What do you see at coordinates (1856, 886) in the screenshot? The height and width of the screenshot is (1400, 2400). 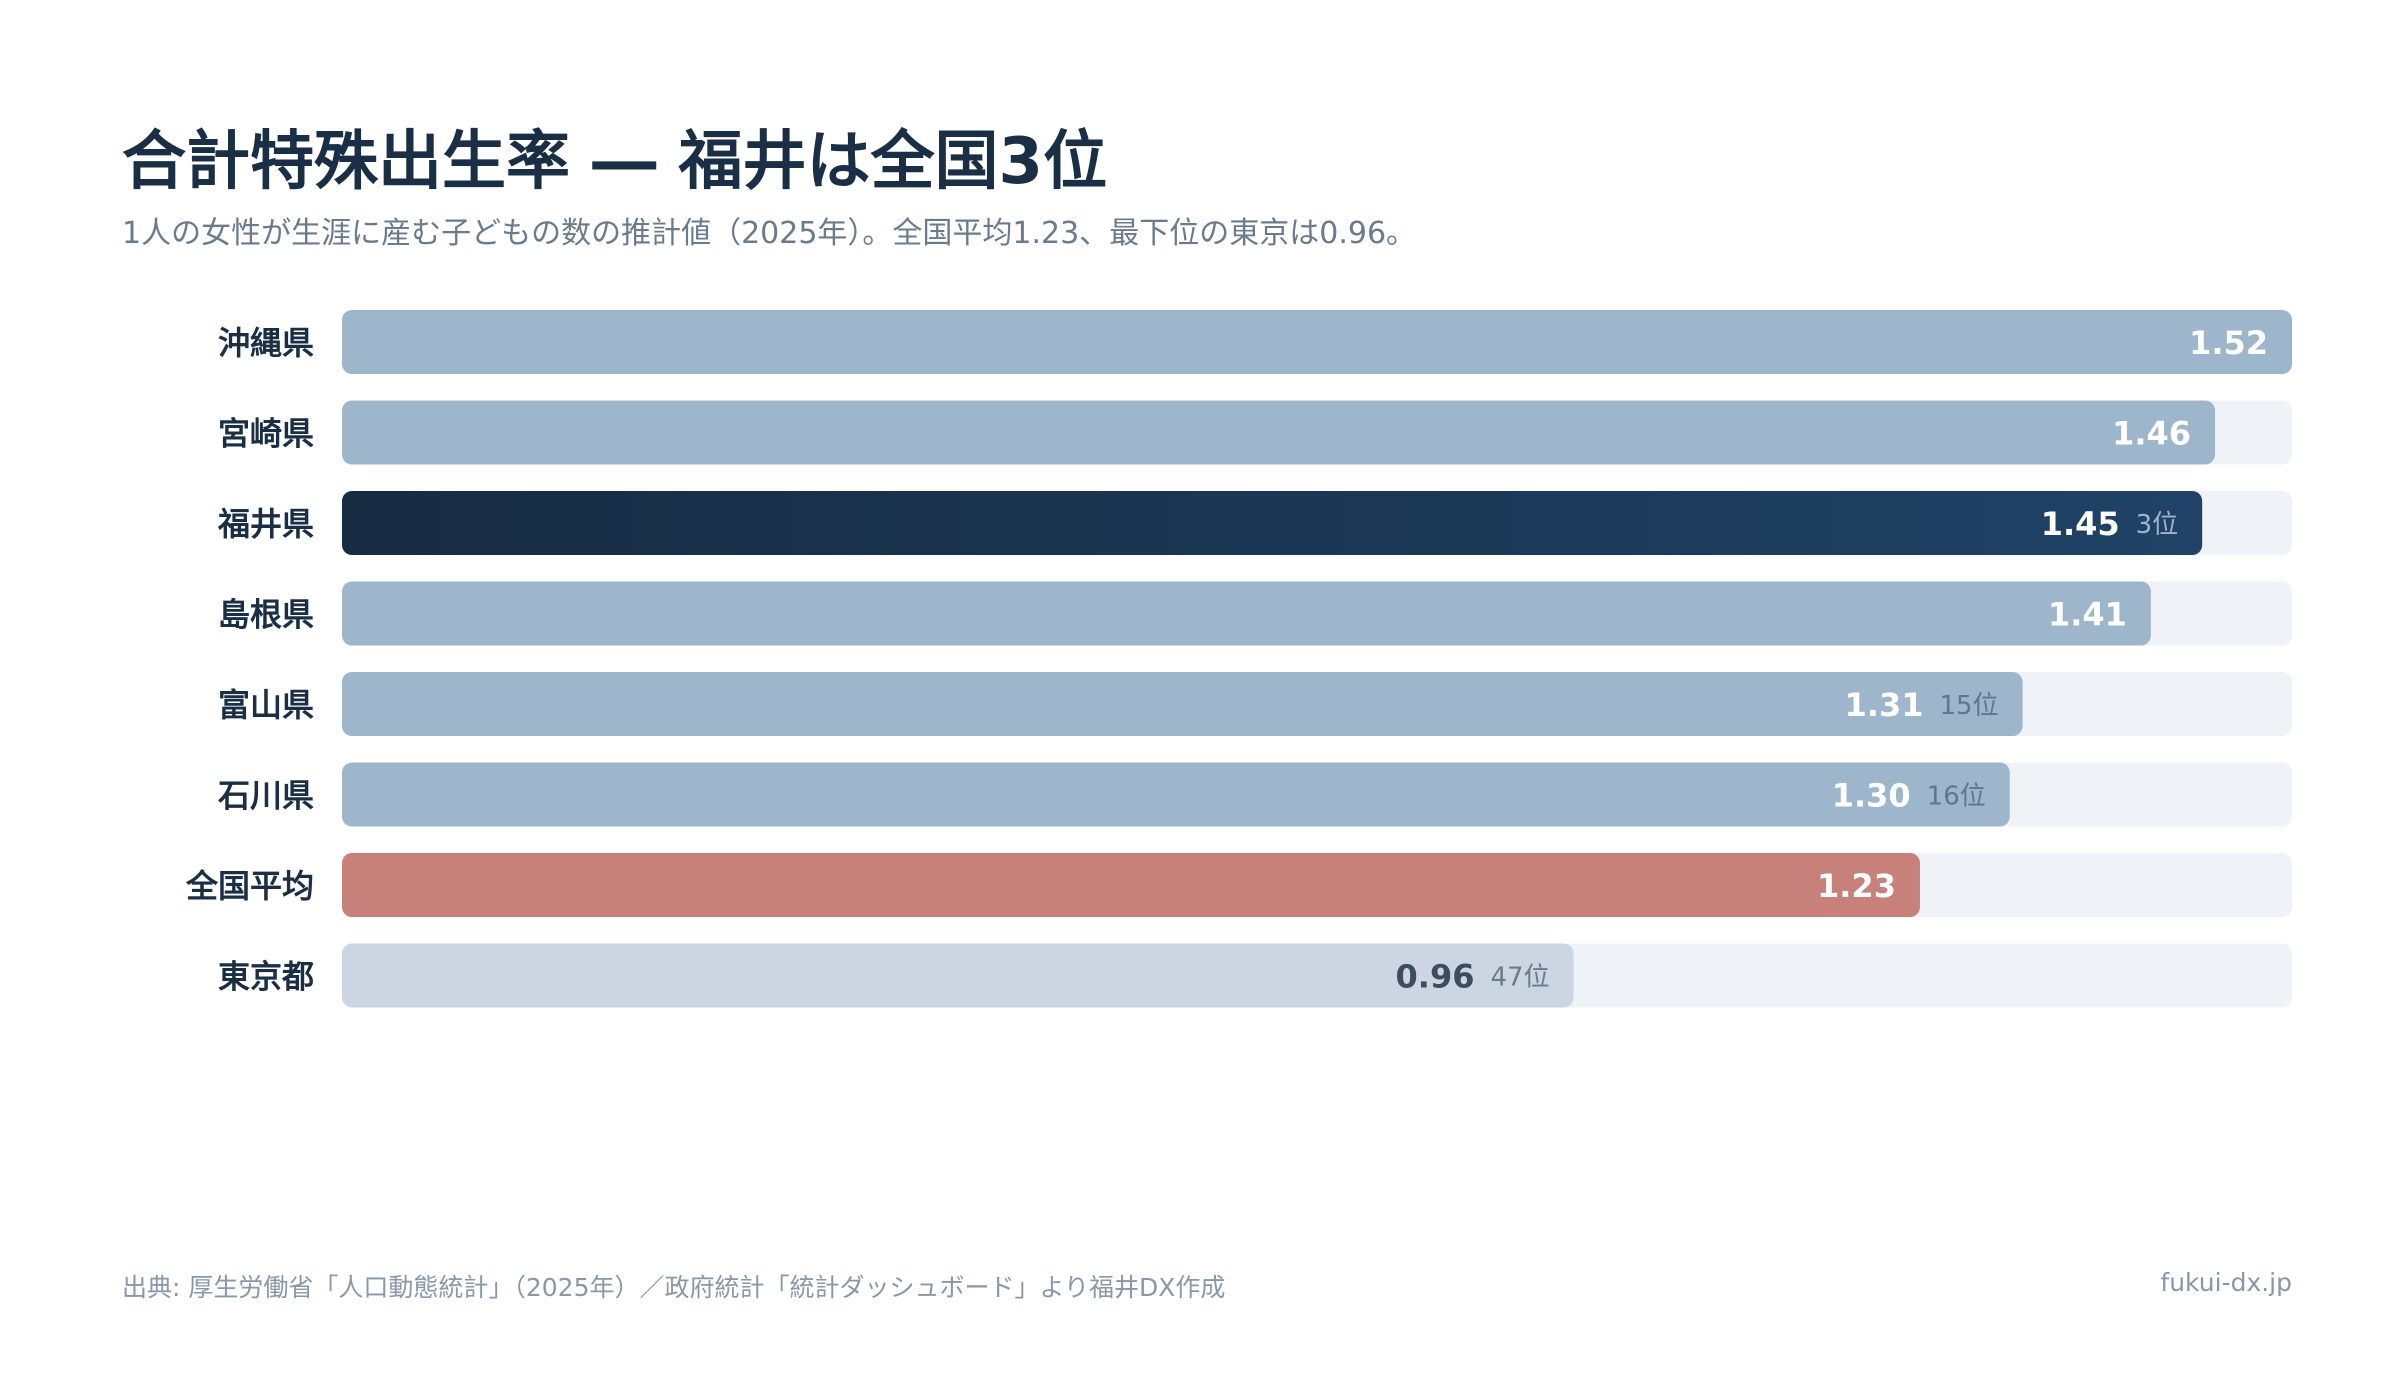 I see `value-label: 1.23` at bounding box center [1856, 886].